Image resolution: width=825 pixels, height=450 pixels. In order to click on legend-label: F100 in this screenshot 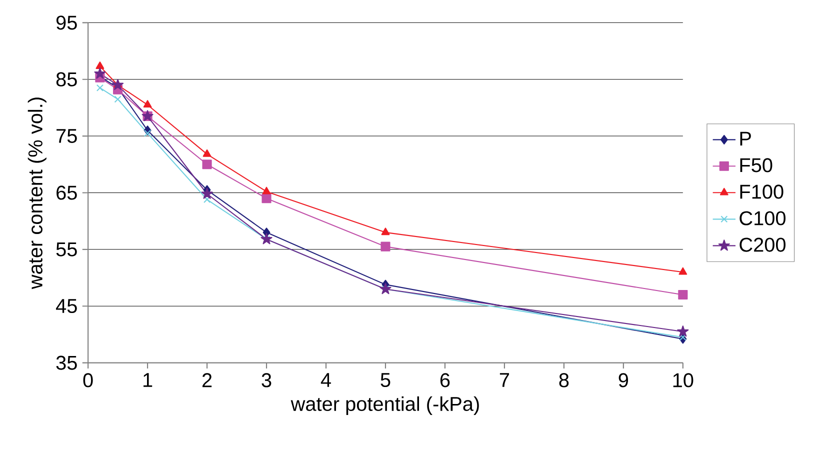, I will do `click(762, 191)`.